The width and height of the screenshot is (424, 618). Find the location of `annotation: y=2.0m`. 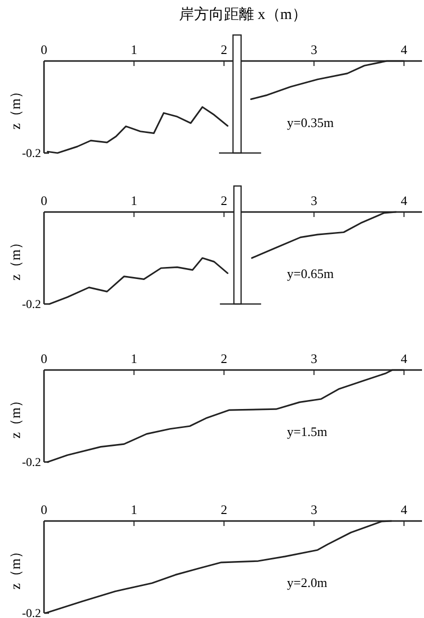

annotation: y=2.0m is located at coordinates (307, 582).